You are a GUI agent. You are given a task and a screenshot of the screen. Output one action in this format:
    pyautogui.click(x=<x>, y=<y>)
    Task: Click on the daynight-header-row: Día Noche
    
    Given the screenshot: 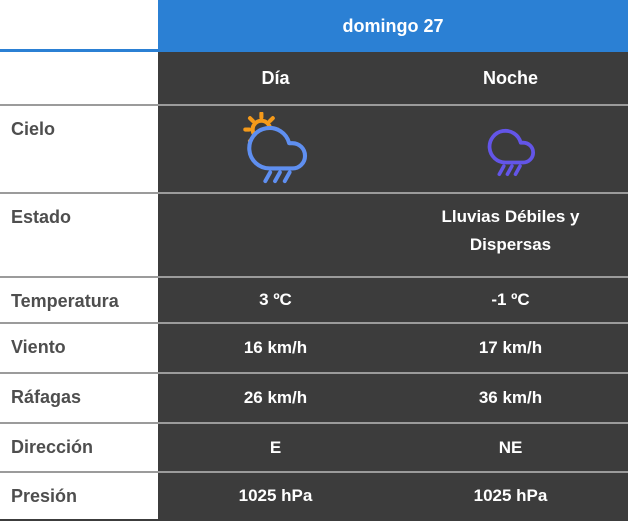 What is the action you would take?
    pyautogui.click(x=314, y=78)
    